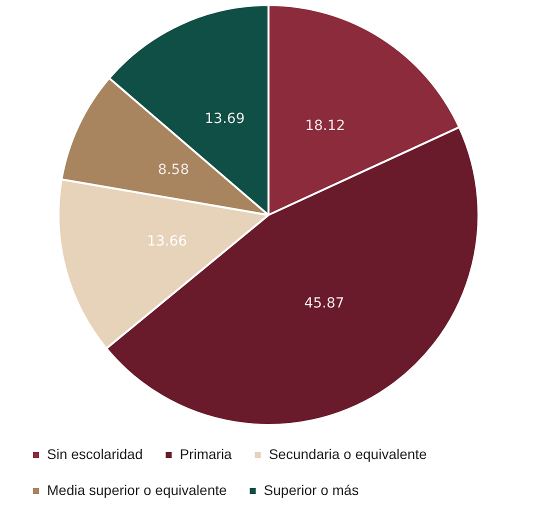 This screenshot has width=537, height=512. I want to click on legend-label: Secundaria o equivalente, so click(348, 454).